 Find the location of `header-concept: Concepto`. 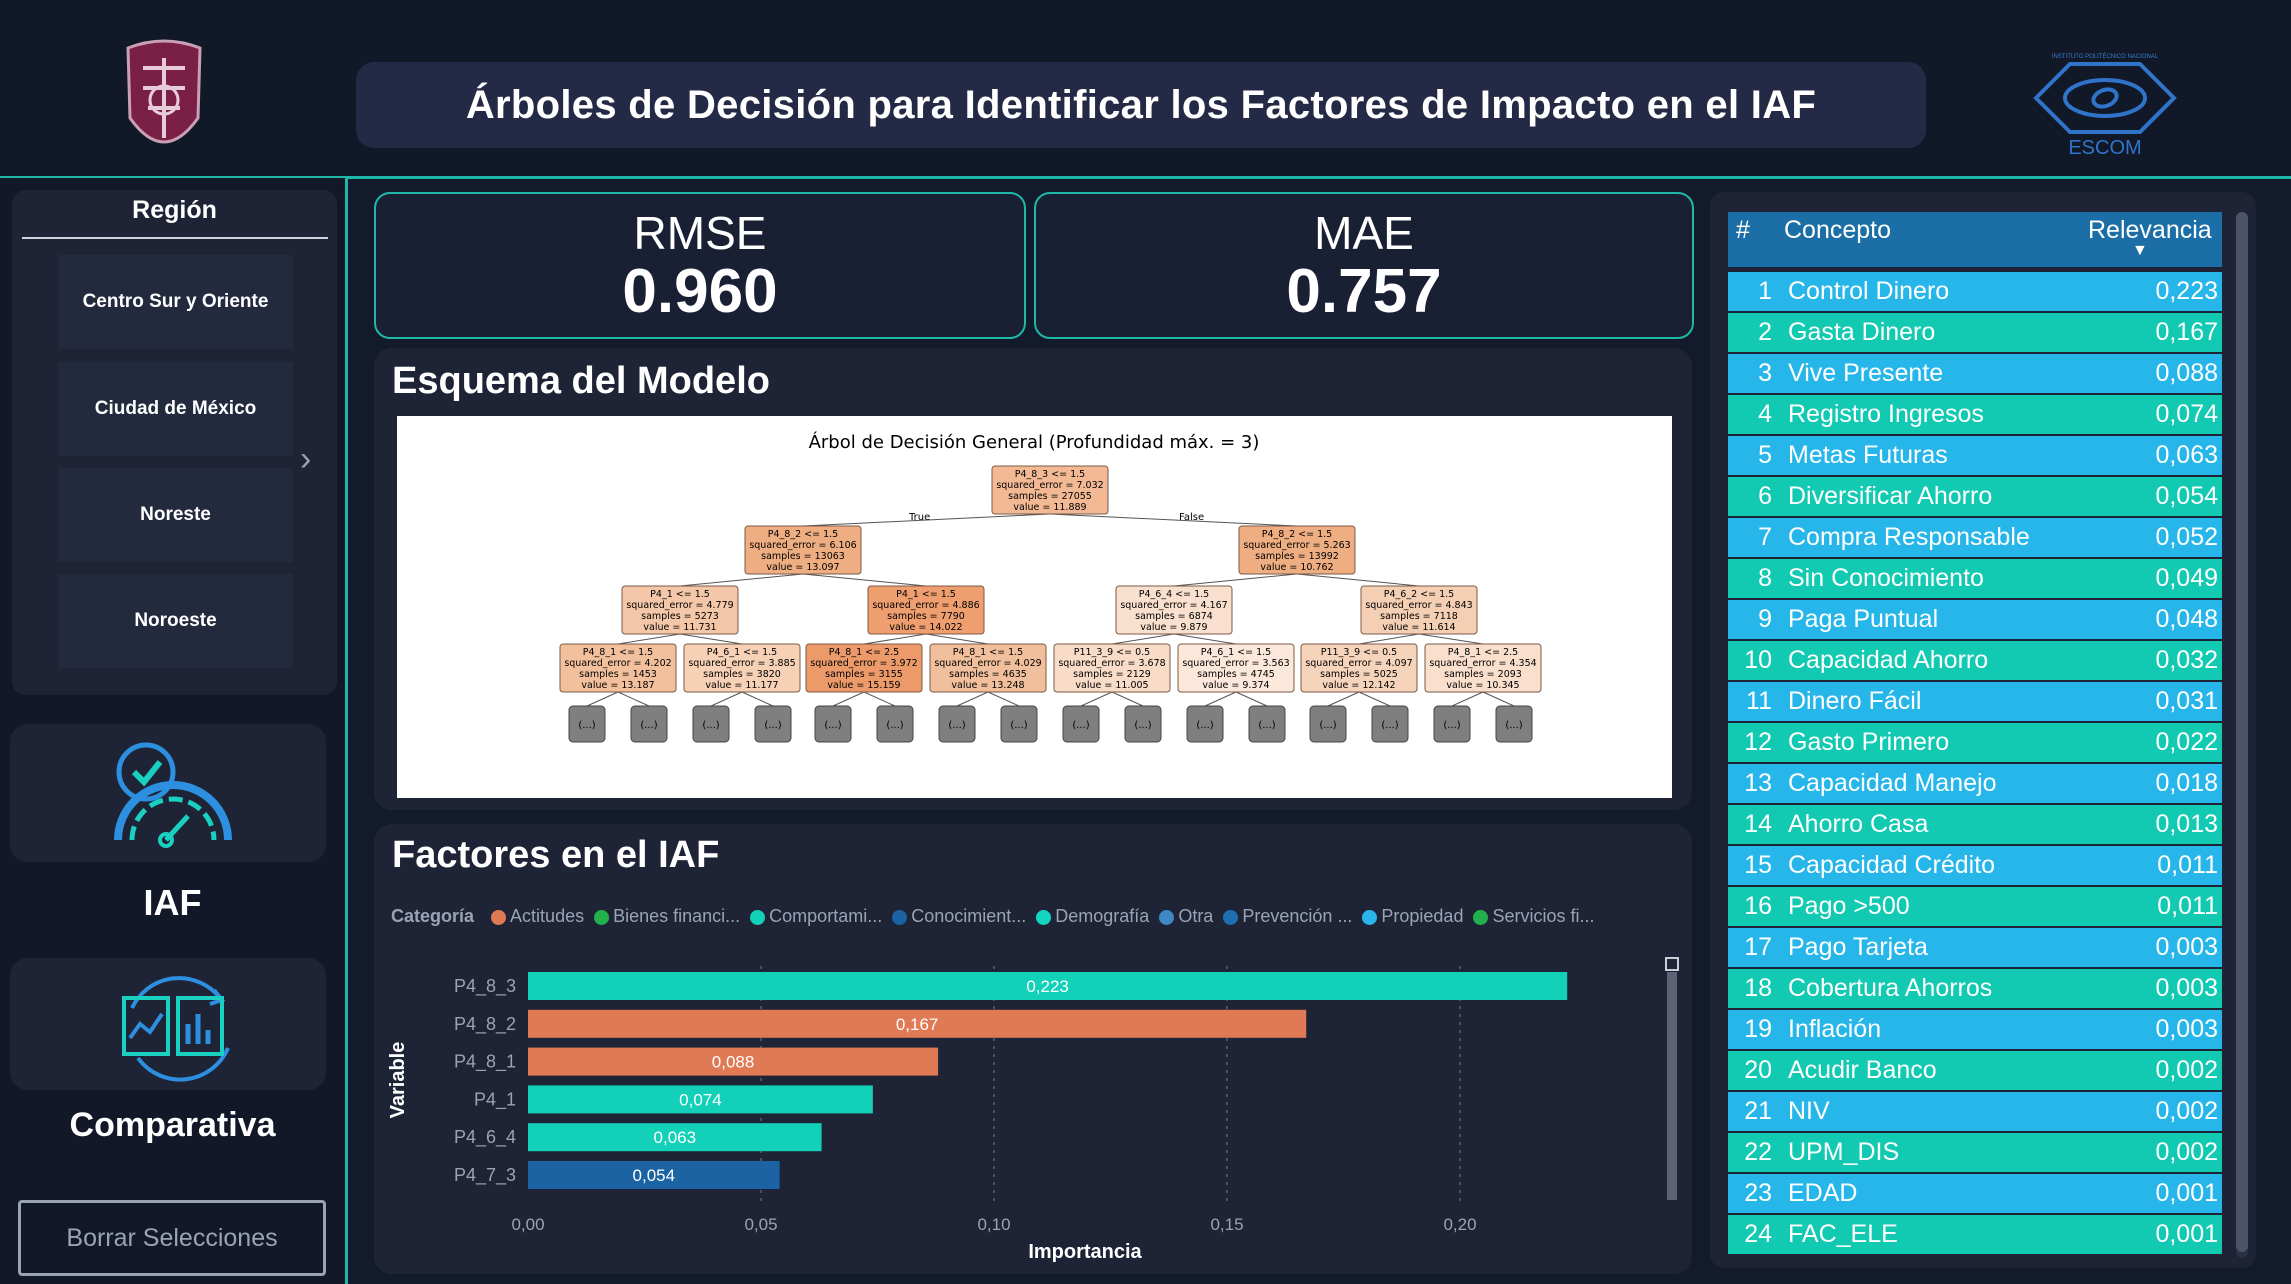

header-concept: Concepto is located at coordinates (1838, 230).